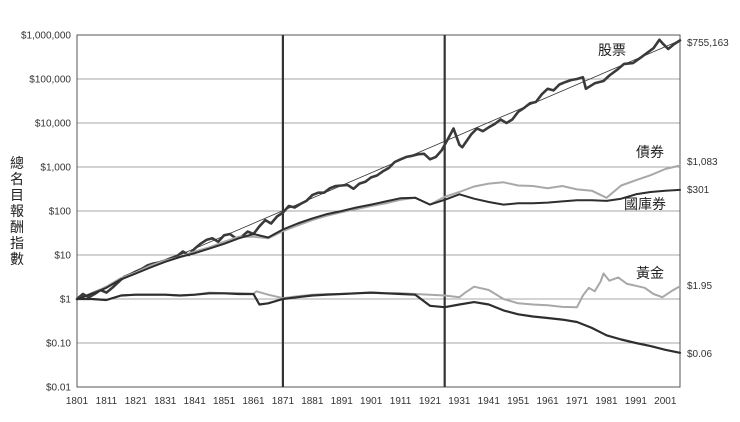 The image size is (740, 422). What do you see at coordinates (58, 344) in the screenshot?
I see `y-tick-label: $0.10` at bounding box center [58, 344].